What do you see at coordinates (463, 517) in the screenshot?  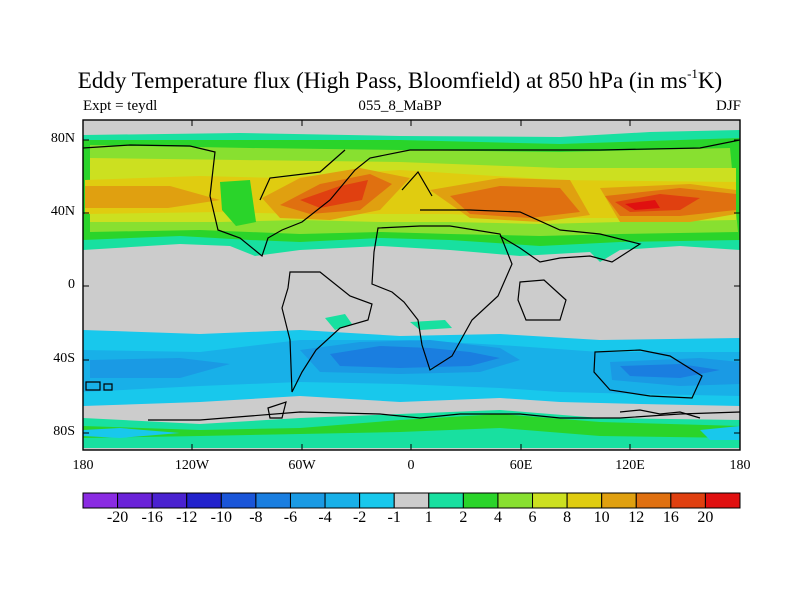 I see `colorbar-tick-label: 2` at bounding box center [463, 517].